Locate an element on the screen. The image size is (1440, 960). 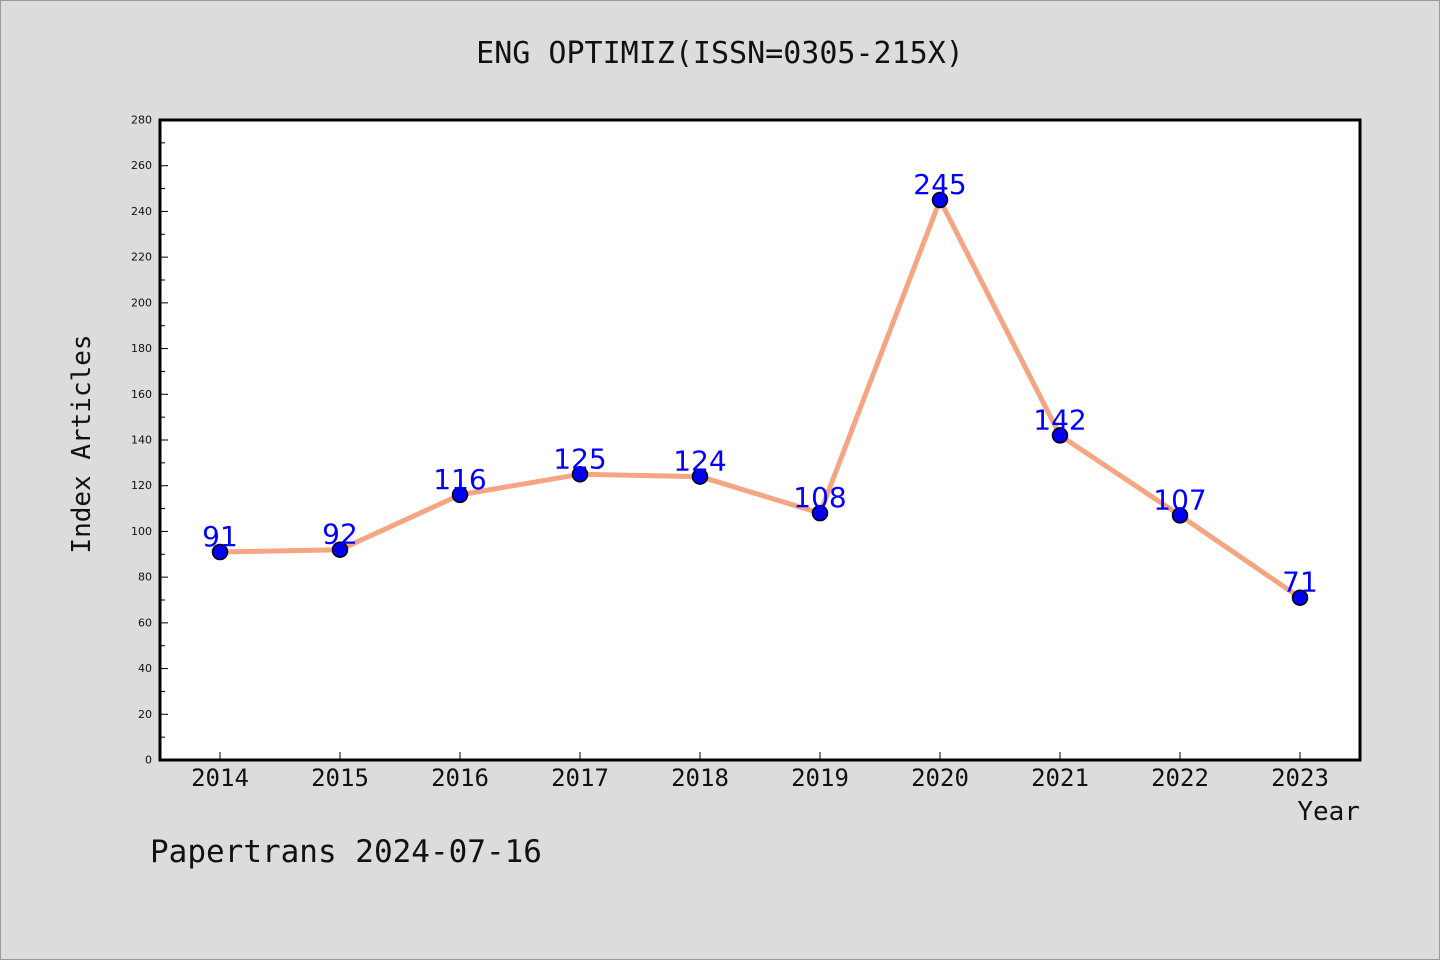
x-tick-label: 2018 is located at coordinates (700, 778).